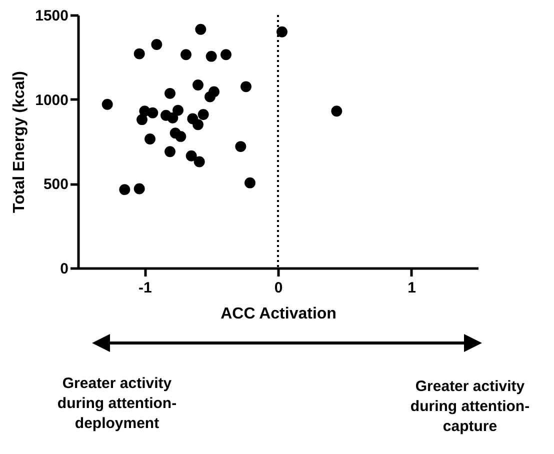 The image size is (554, 454). I want to click on x-axis-title: ACC Activation, so click(278, 314).